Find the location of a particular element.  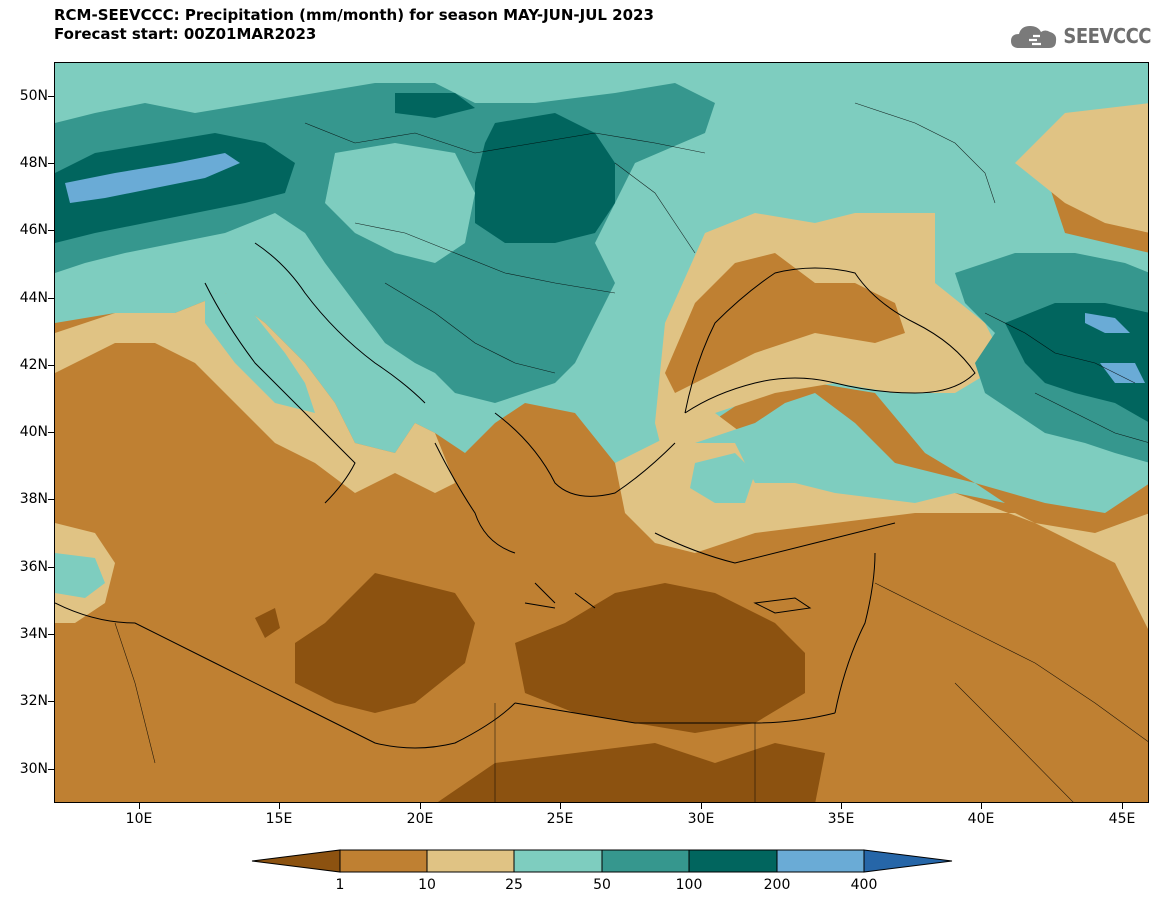

lat-label: 30N is located at coordinates (33, 769).